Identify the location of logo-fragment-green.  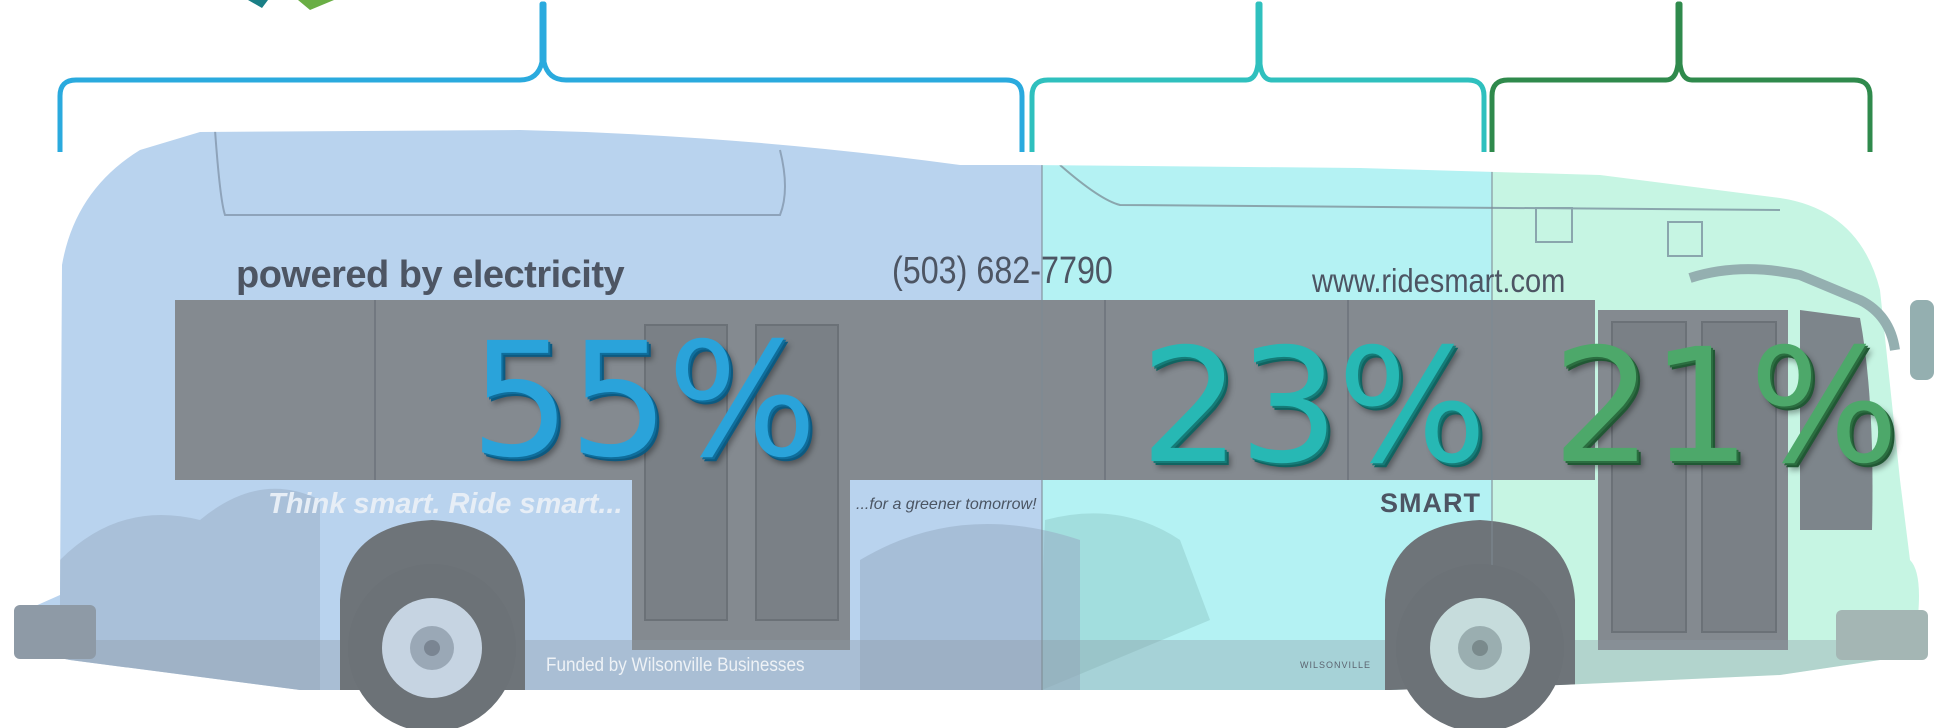
(316, 5).